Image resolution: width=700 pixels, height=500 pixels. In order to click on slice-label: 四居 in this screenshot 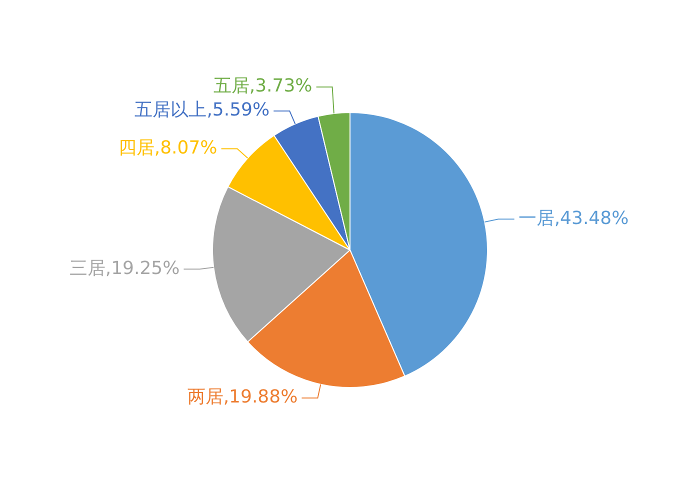, I will do `click(136, 147)`.